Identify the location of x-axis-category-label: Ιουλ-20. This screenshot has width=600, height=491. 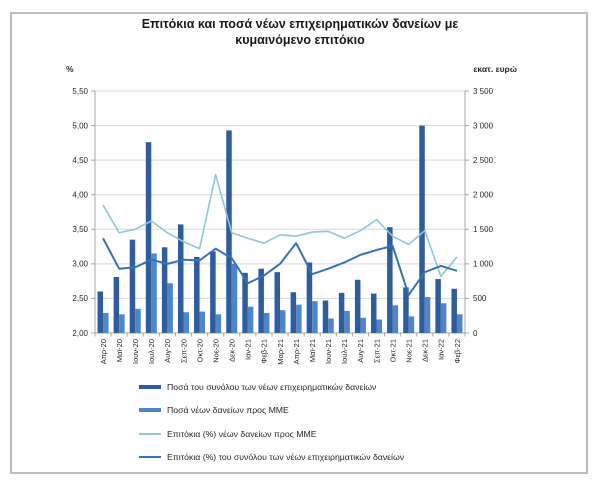
(151, 351).